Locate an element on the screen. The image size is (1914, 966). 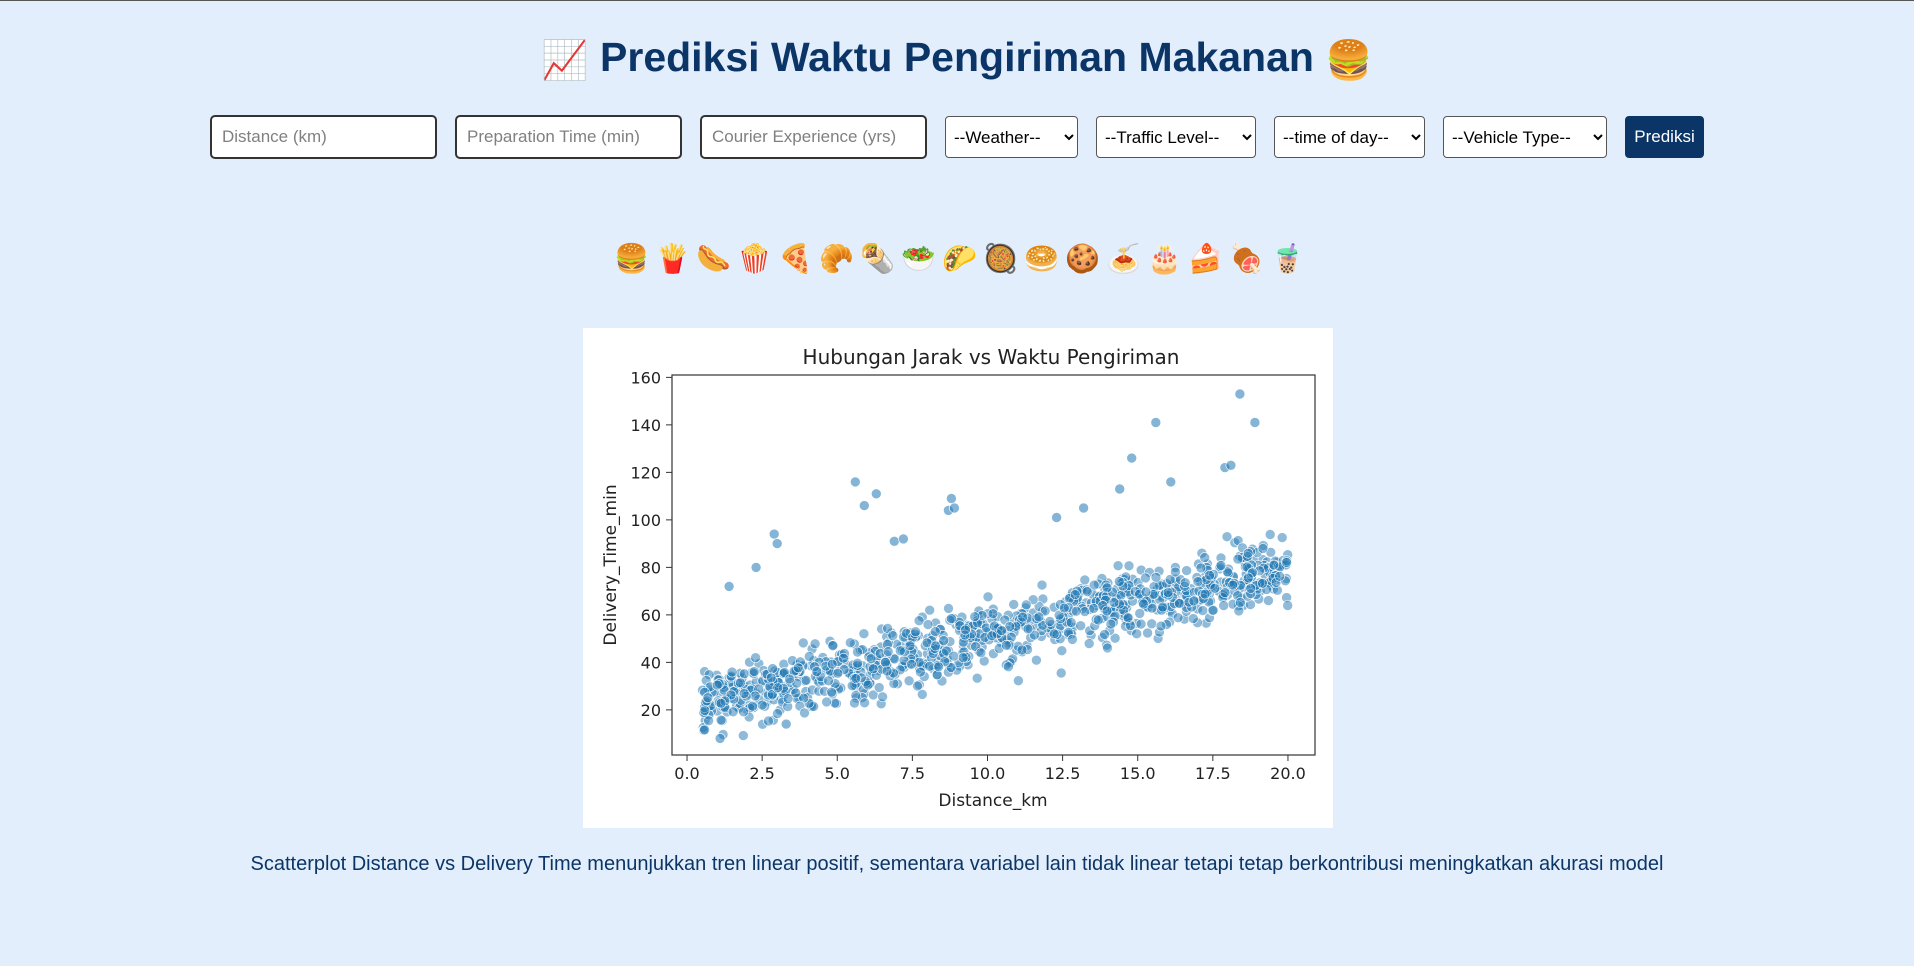
vehicle-type-select: --Vehicle Type-- is located at coordinates (1525, 137).